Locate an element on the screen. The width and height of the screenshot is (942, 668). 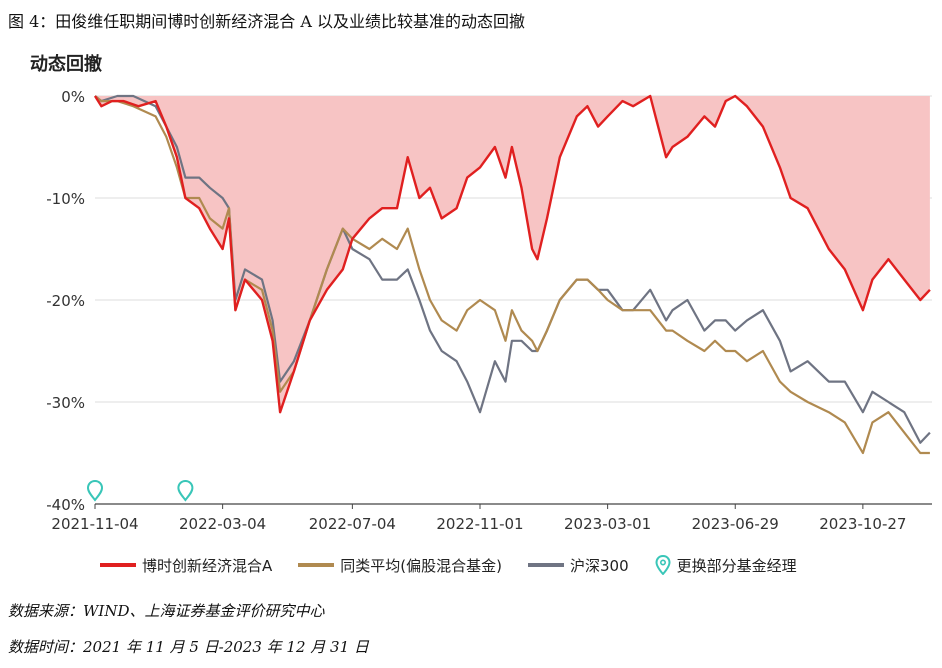
chart-title: 动态回撤 is located at coordinates (66, 64).